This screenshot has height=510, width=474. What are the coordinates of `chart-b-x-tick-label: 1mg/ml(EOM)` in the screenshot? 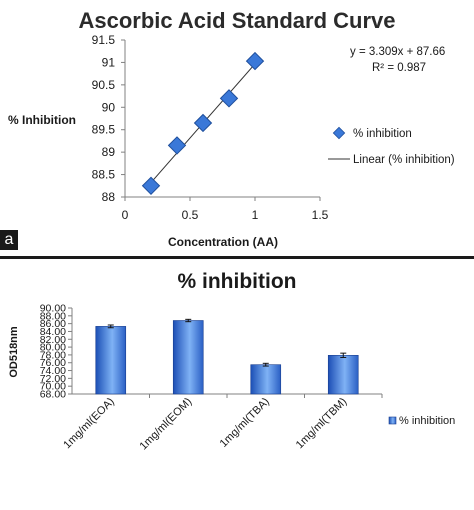 It's located at (165, 424).